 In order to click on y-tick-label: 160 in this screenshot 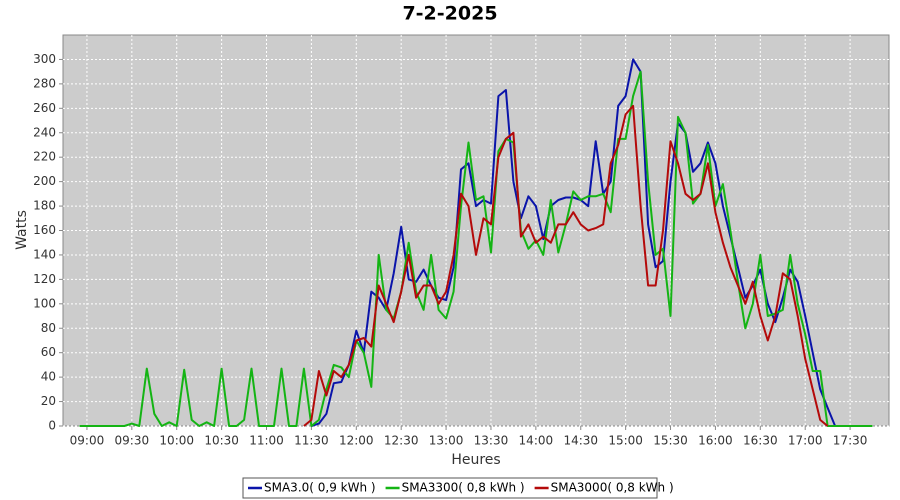, I will do `click(44, 230)`.